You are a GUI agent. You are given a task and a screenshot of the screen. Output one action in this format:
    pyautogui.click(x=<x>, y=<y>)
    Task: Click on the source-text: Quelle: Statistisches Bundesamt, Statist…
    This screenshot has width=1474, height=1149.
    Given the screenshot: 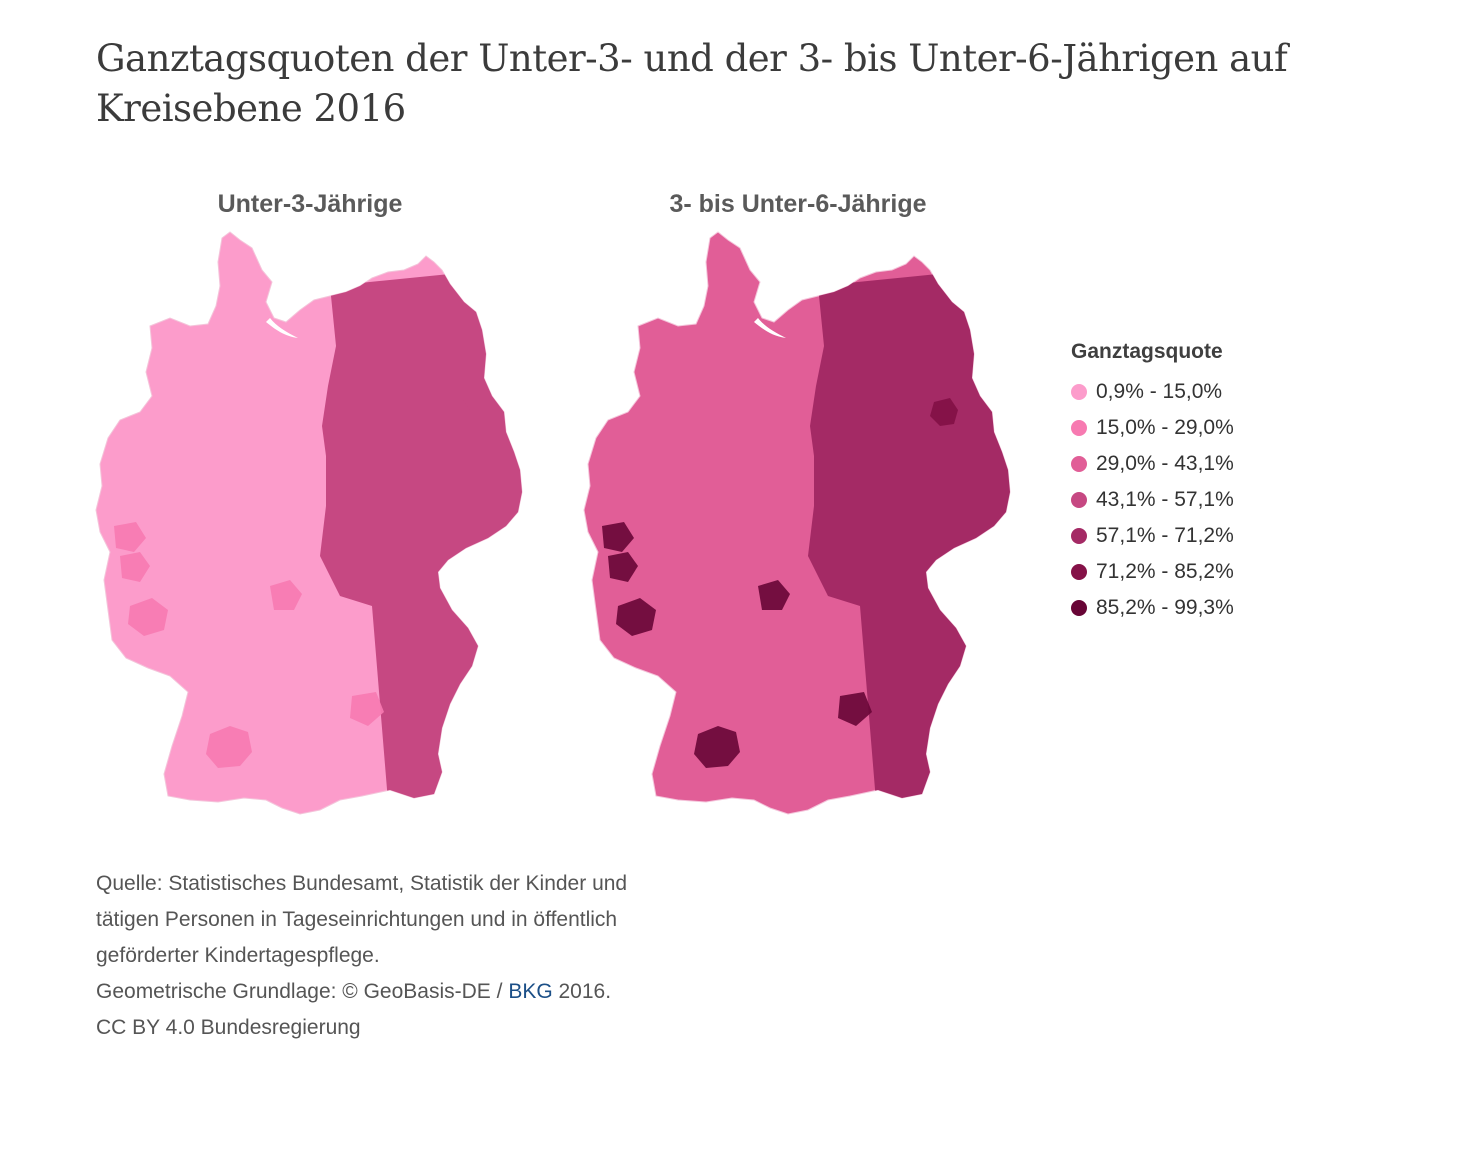 What is the action you would take?
    pyautogui.click(x=362, y=919)
    